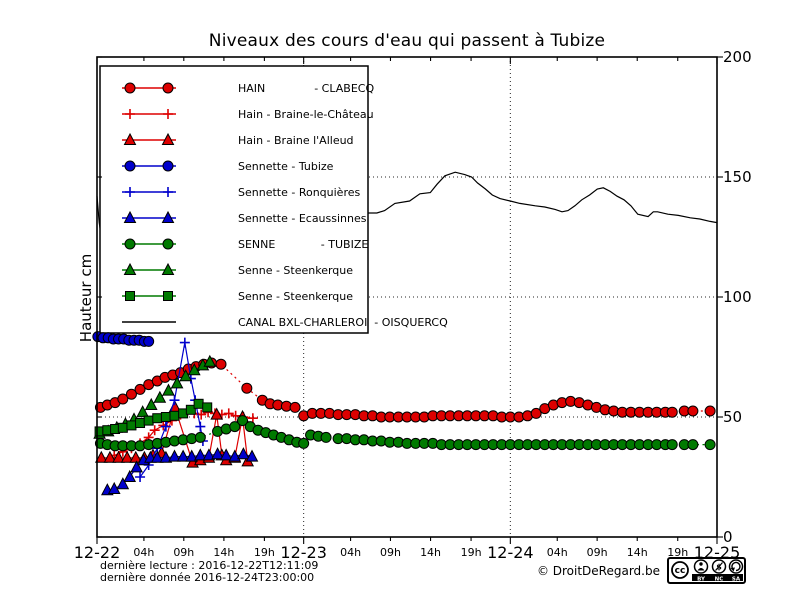  I want to click on series-senne-steenkerque-aval, so click(153, 417).